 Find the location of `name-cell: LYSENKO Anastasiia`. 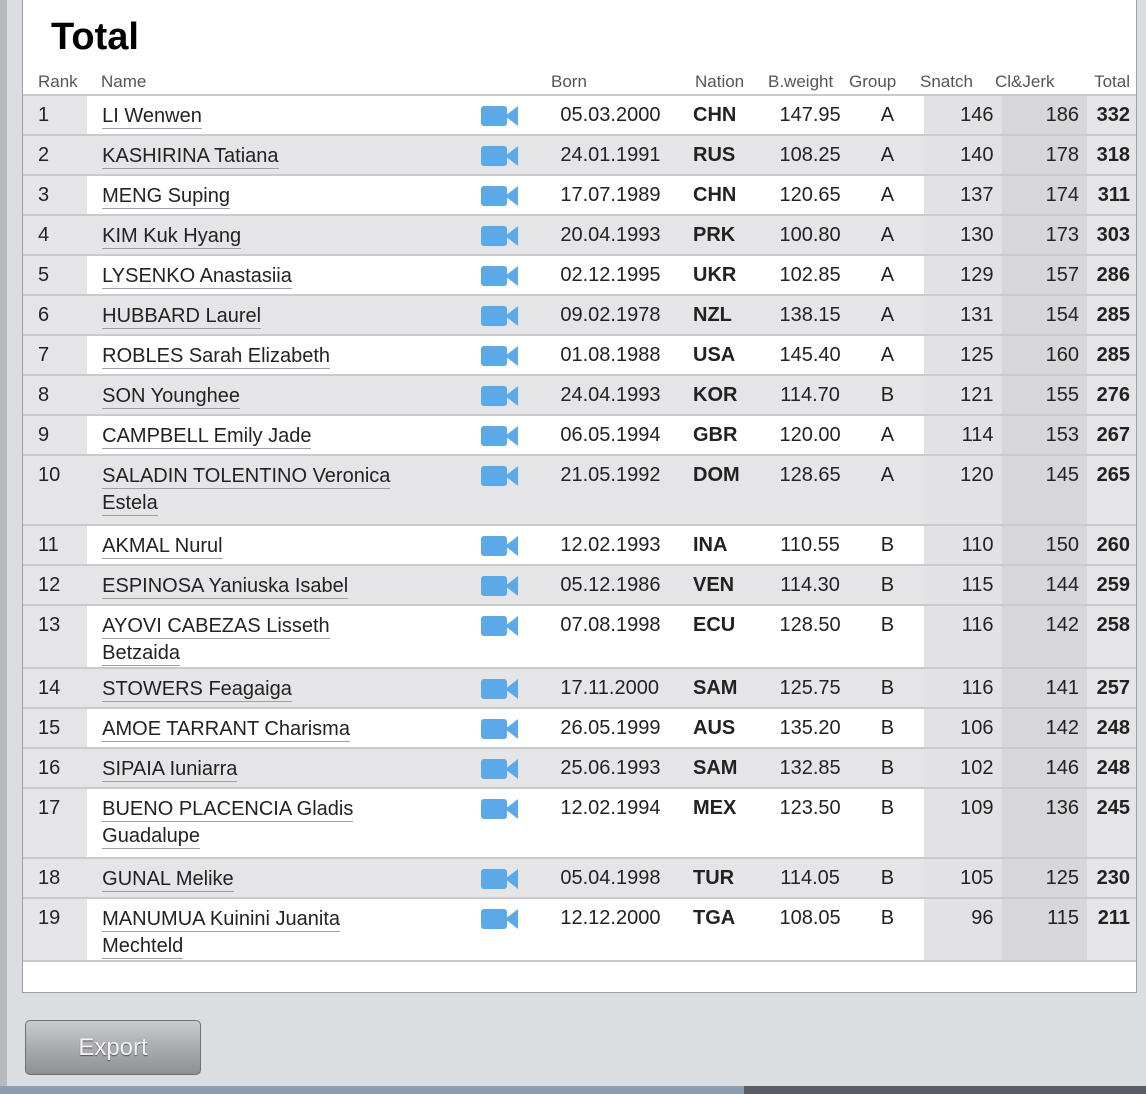

name-cell: LYSENKO Anastasiia is located at coordinates (284, 274).